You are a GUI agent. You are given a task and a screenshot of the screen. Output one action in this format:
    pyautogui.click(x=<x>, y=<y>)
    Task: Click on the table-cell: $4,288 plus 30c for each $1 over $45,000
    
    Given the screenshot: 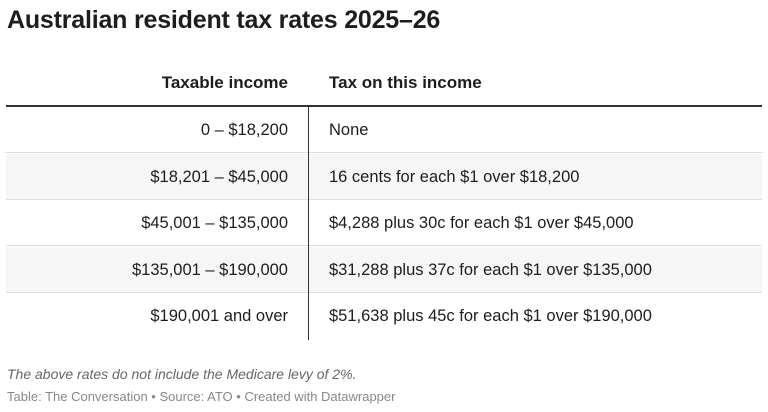 What is the action you would take?
    pyautogui.click(x=481, y=223)
    